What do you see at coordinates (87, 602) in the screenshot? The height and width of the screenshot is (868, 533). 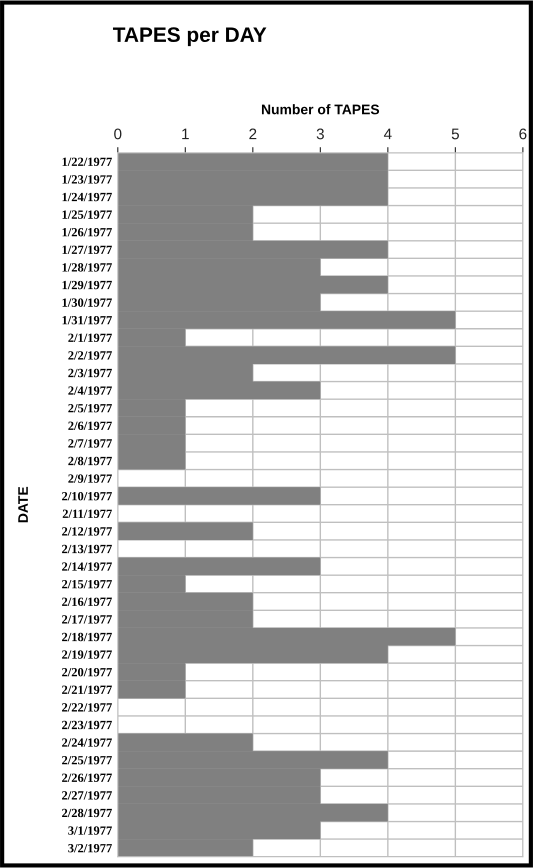 I see `y-tick-label: 2/16/1977` at bounding box center [87, 602].